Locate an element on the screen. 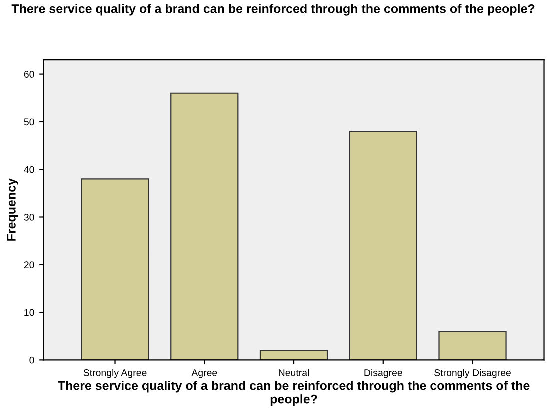 Image resolution: width=547 pixels, height=414 pixels. y-tick-label: 40 is located at coordinates (29, 170).